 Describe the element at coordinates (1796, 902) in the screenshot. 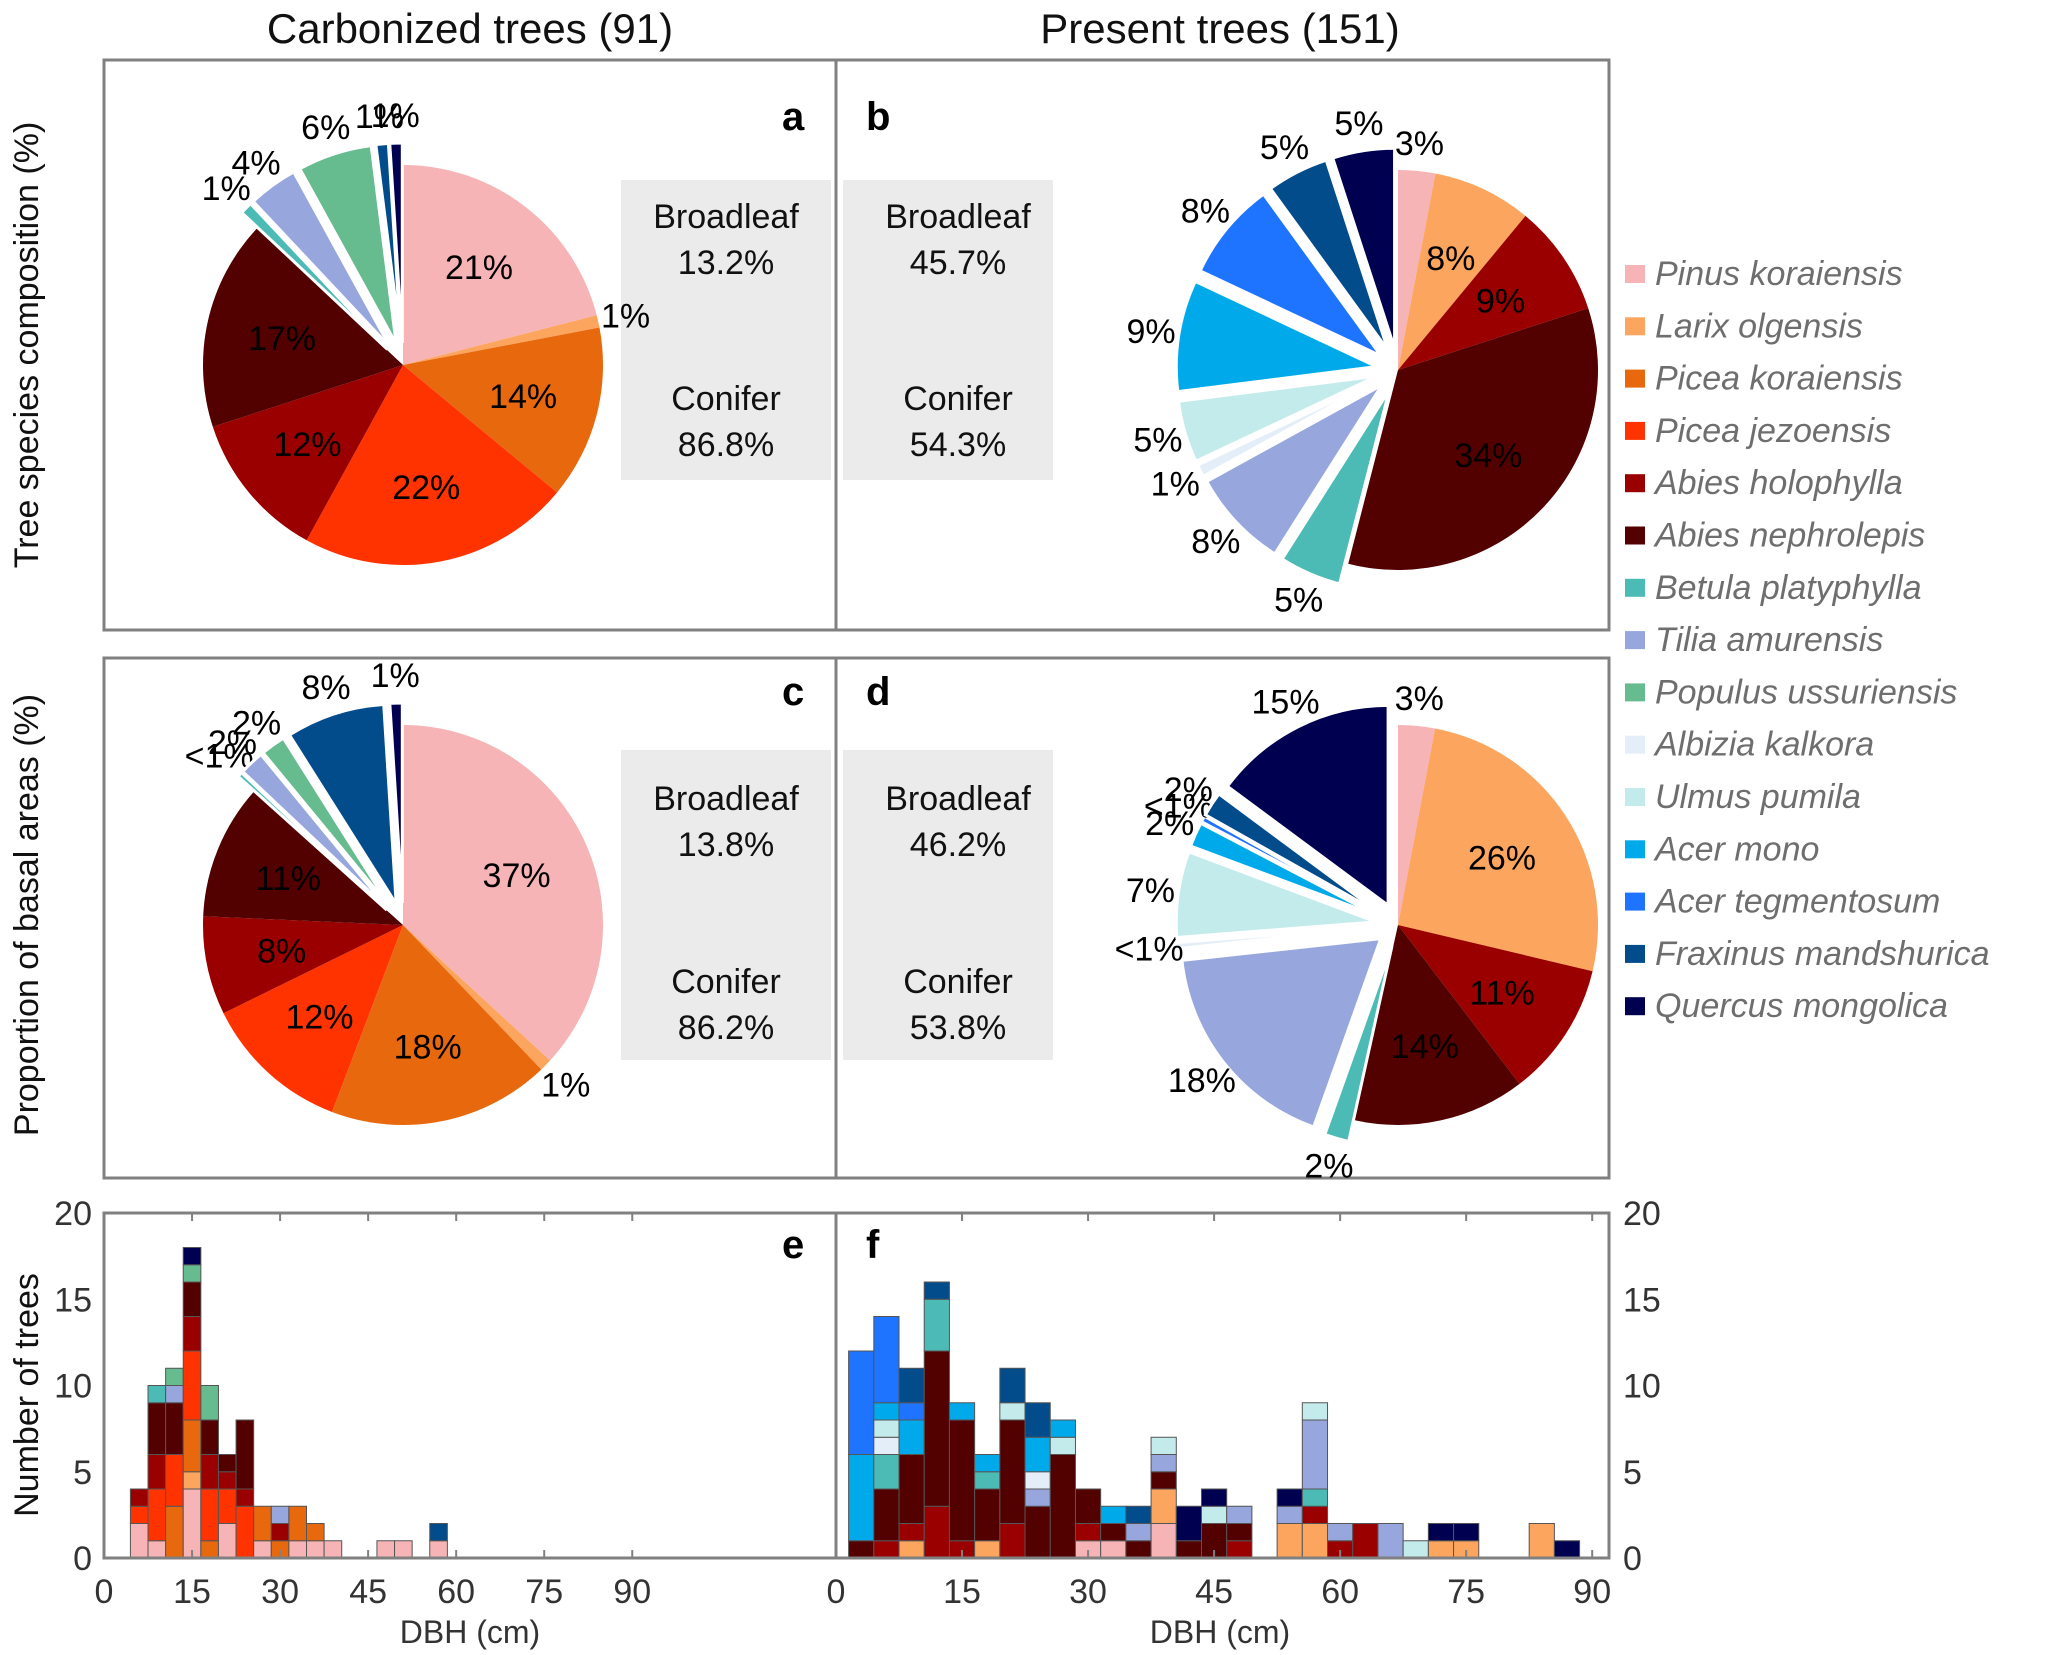

I see `legend-label: Acer tegmentosum` at that location.